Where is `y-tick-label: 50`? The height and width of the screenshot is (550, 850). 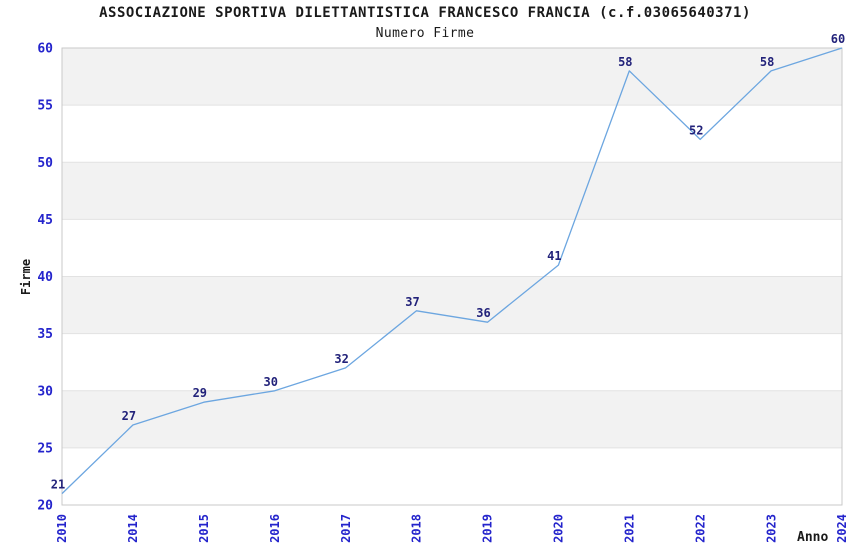 y-tick-label: 50 is located at coordinates (45, 163).